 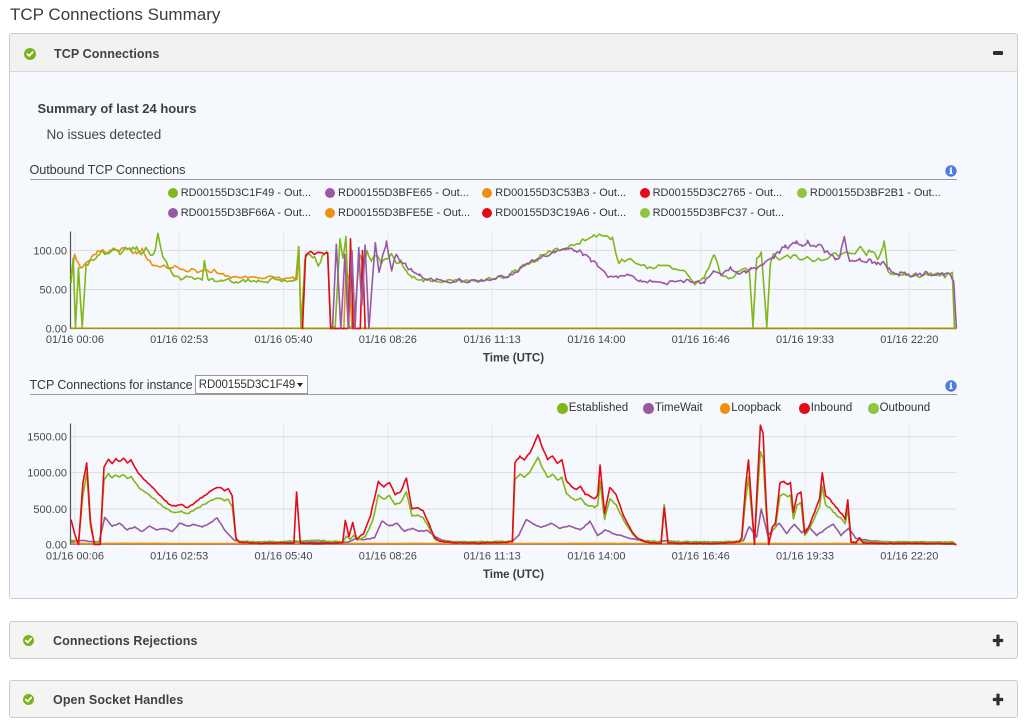 I want to click on svg-text: 1500.00, so click(x=47, y=438).